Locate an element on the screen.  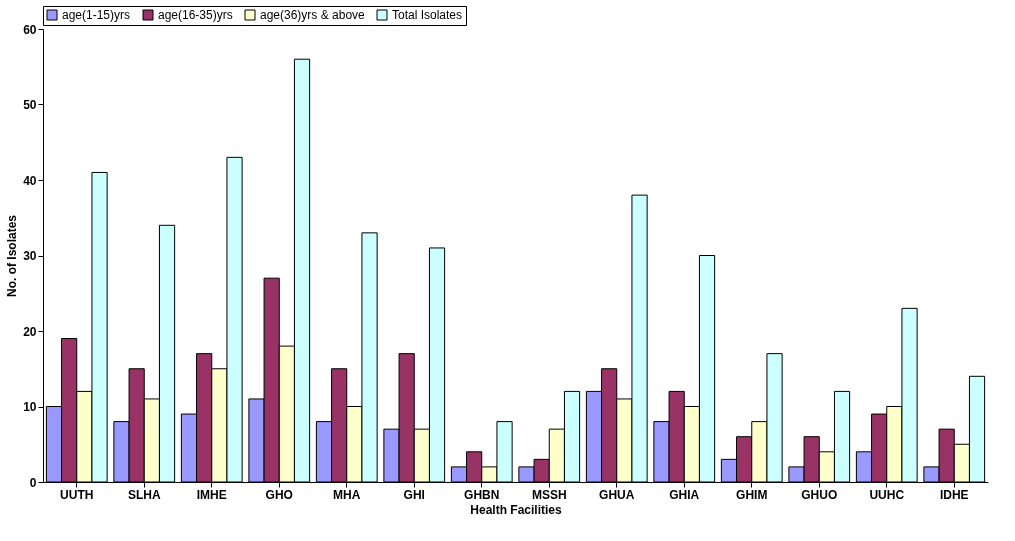
y-tick-label: 60 is located at coordinates (30, 29).